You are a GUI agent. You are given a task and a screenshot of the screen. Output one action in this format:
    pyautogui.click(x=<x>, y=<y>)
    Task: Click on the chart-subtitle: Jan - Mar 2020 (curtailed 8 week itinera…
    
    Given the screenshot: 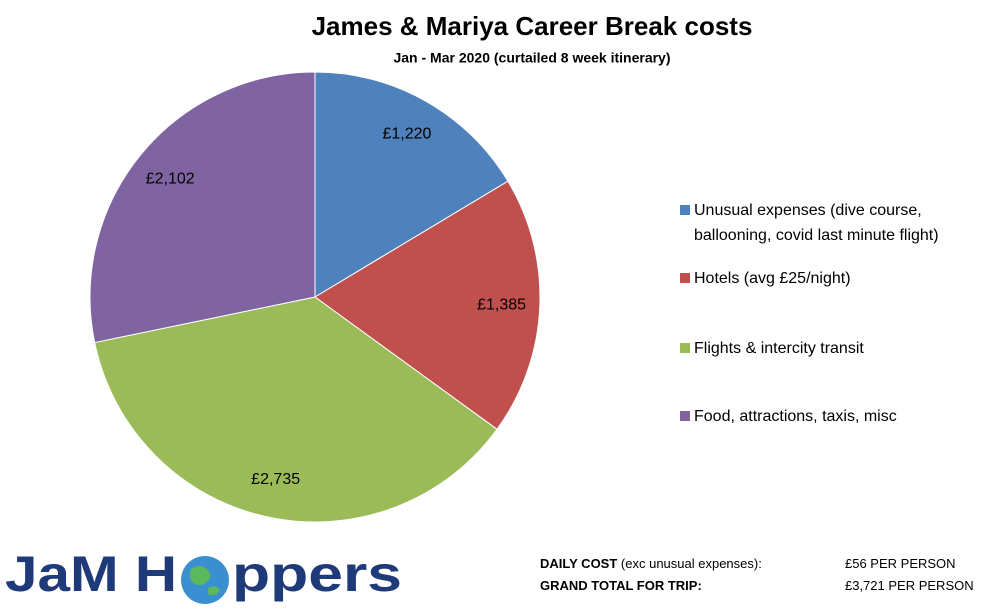 What is the action you would take?
    pyautogui.click(x=531, y=58)
    